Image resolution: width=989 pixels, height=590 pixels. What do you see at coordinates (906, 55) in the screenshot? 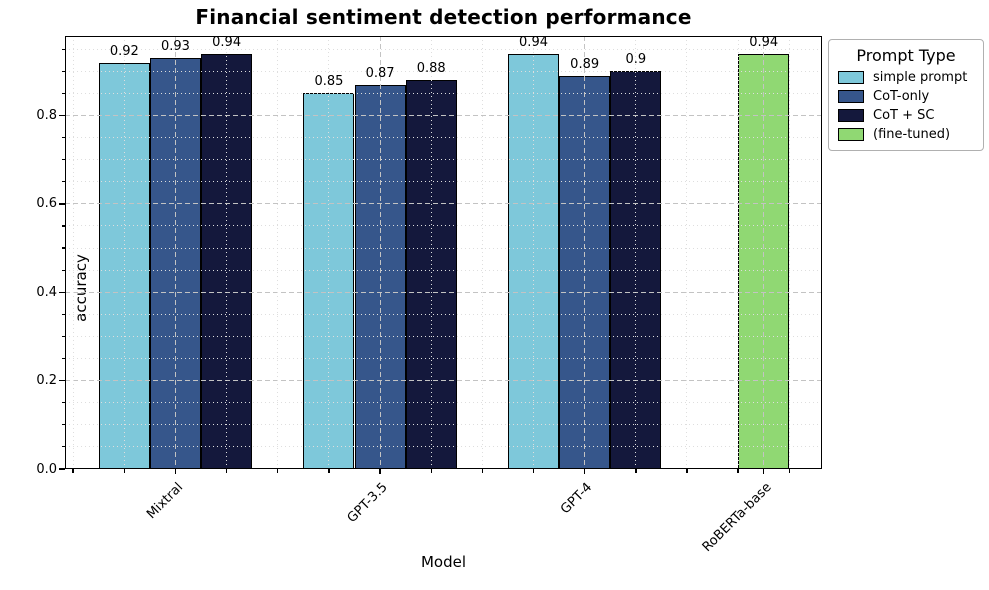
I see `legend-title: Prompt Type` at bounding box center [906, 55].